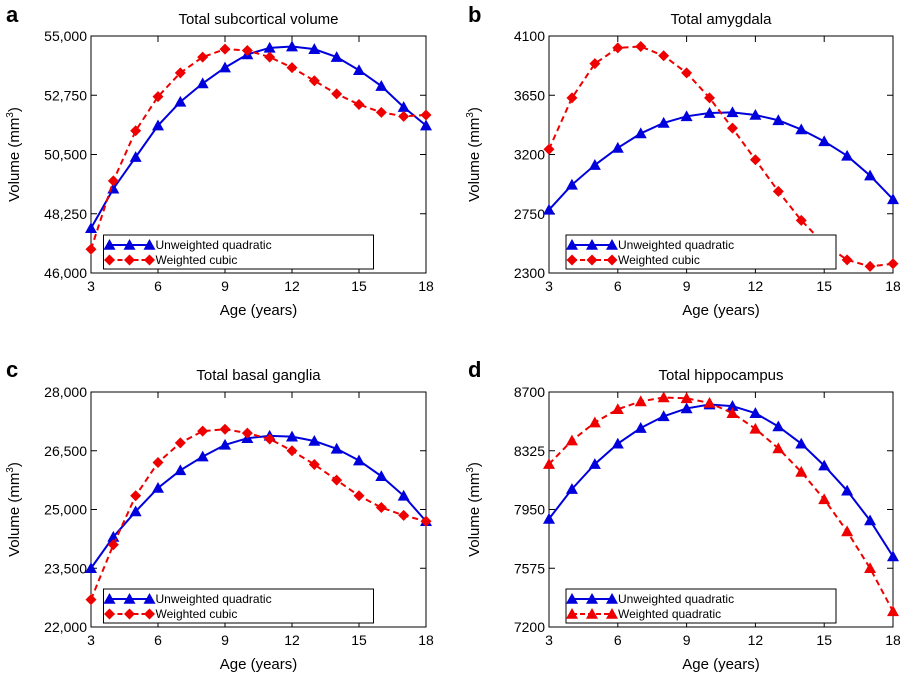 The height and width of the screenshot is (681, 900). What do you see at coordinates (720, 375) in the screenshot?
I see `chart-title: Total hippocampus` at bounding box center [720, 375].